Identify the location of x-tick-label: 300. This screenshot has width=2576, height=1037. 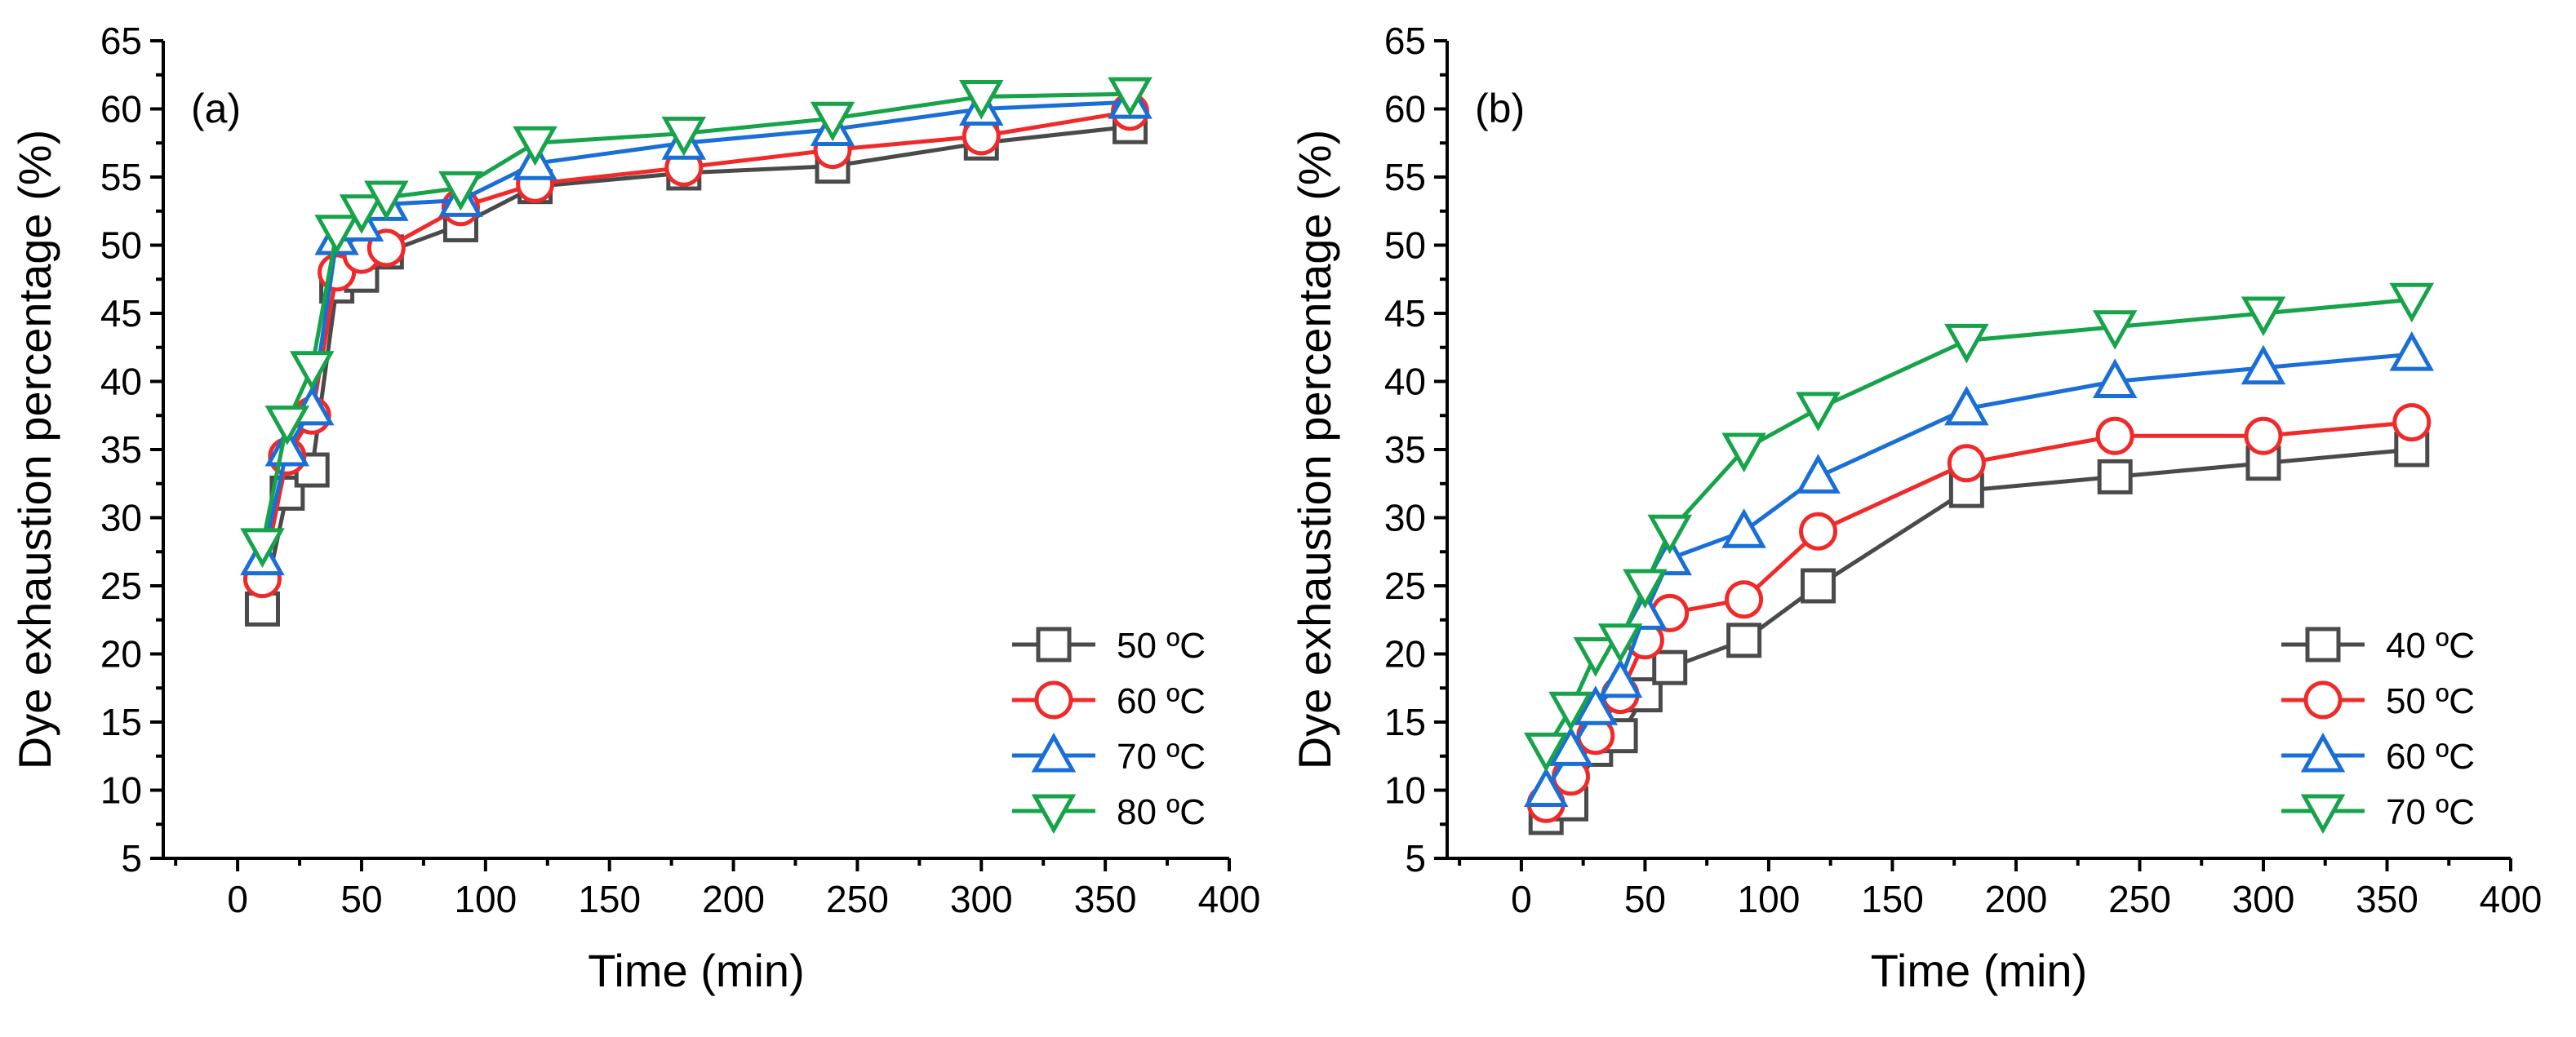
(2263, 899).